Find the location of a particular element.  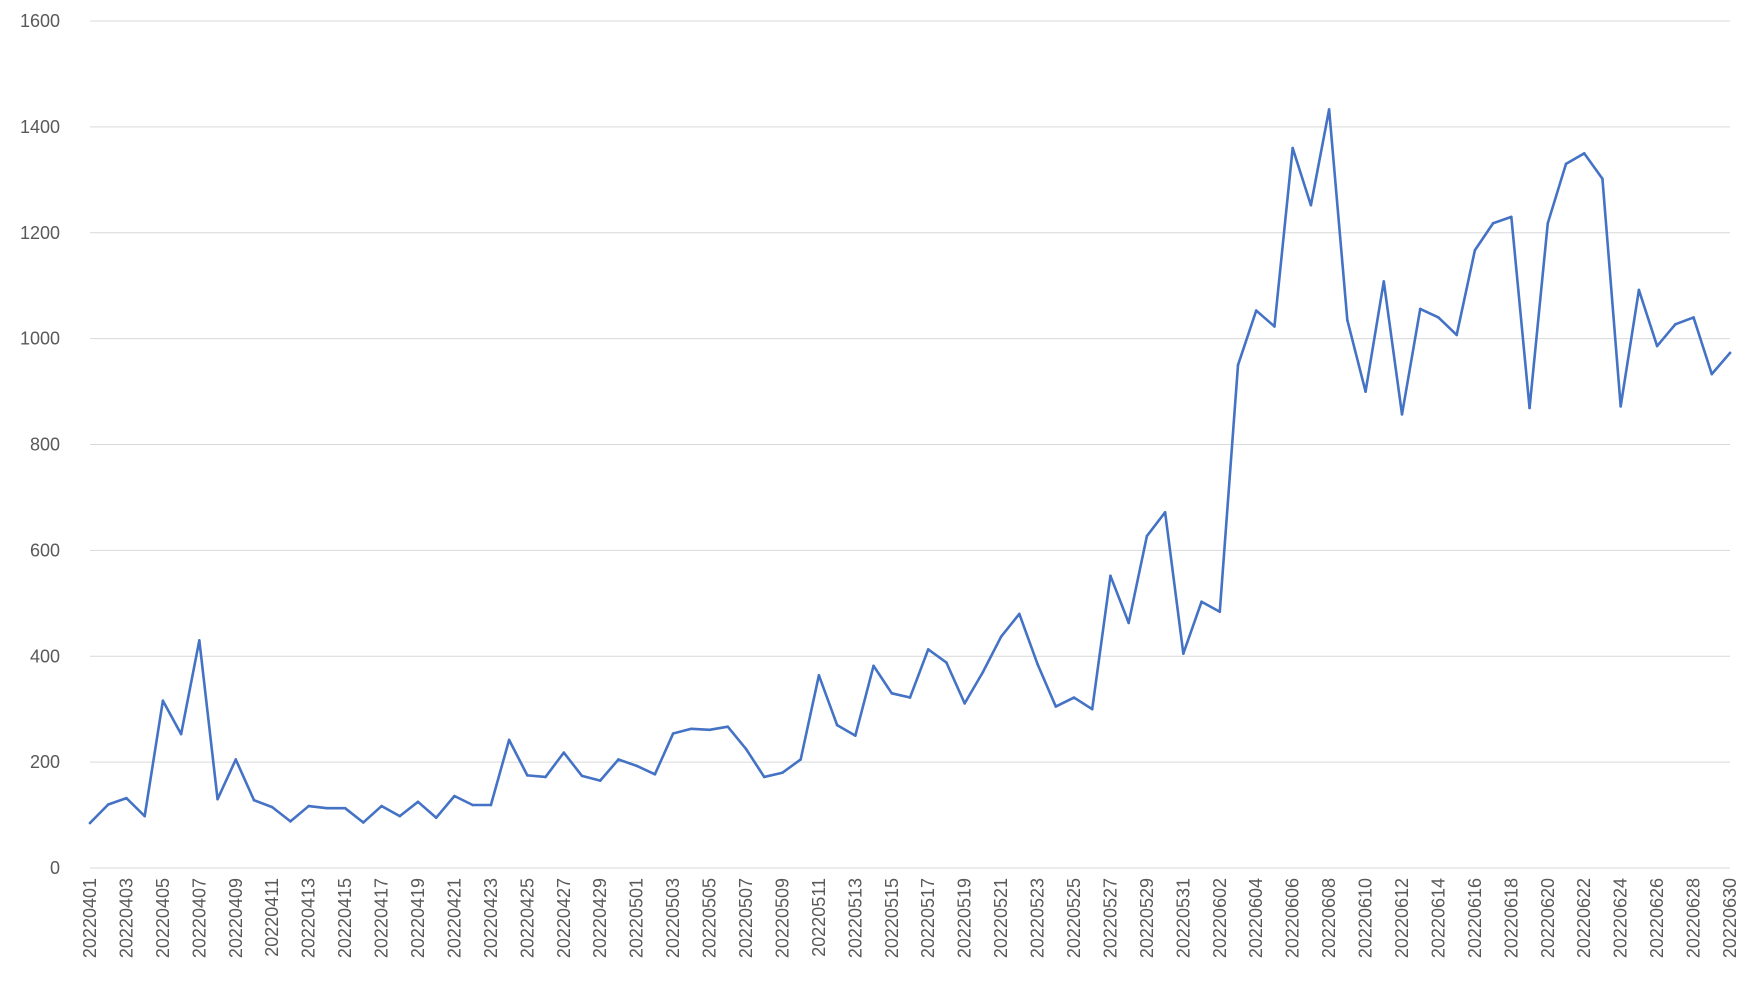

x-tick-label: 20220517 is located at coordinates (928, 918).